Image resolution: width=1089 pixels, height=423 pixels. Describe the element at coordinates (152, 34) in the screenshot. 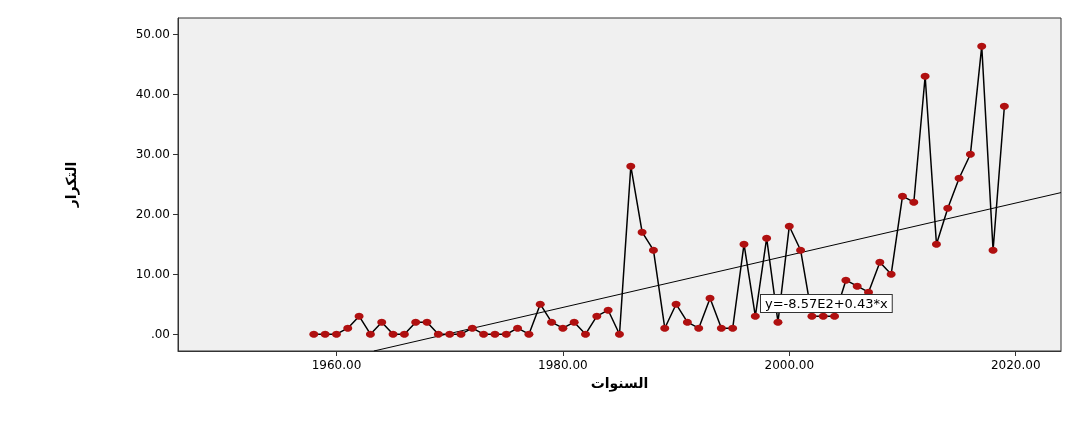

I see `y-tick-label: 50.00` at that location.